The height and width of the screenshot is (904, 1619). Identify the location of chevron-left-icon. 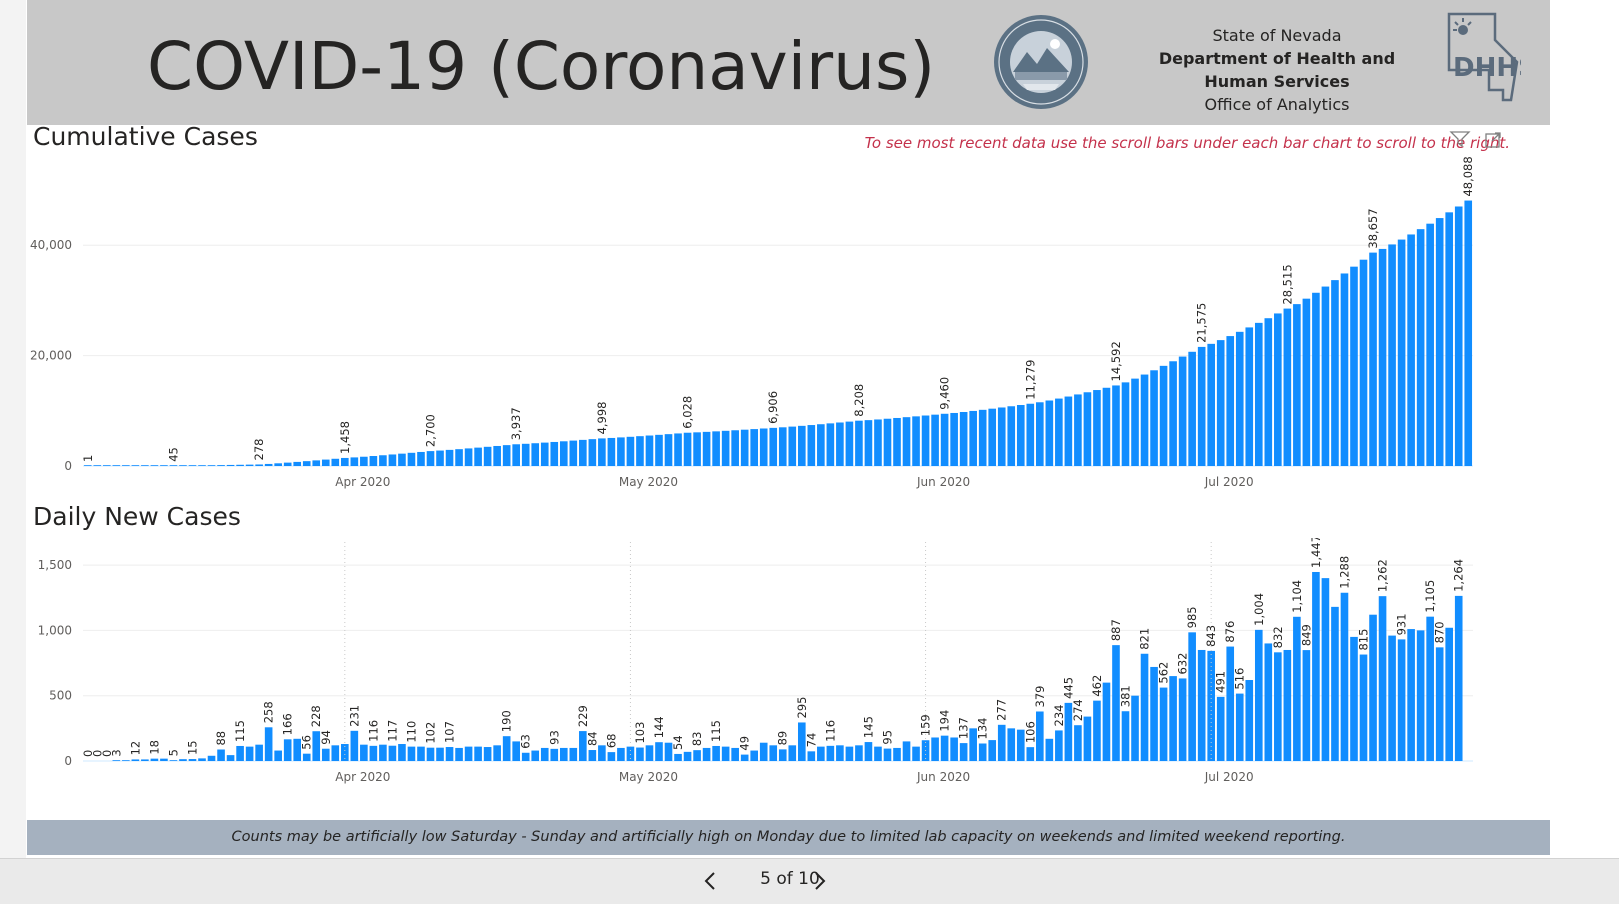
(711, 881).